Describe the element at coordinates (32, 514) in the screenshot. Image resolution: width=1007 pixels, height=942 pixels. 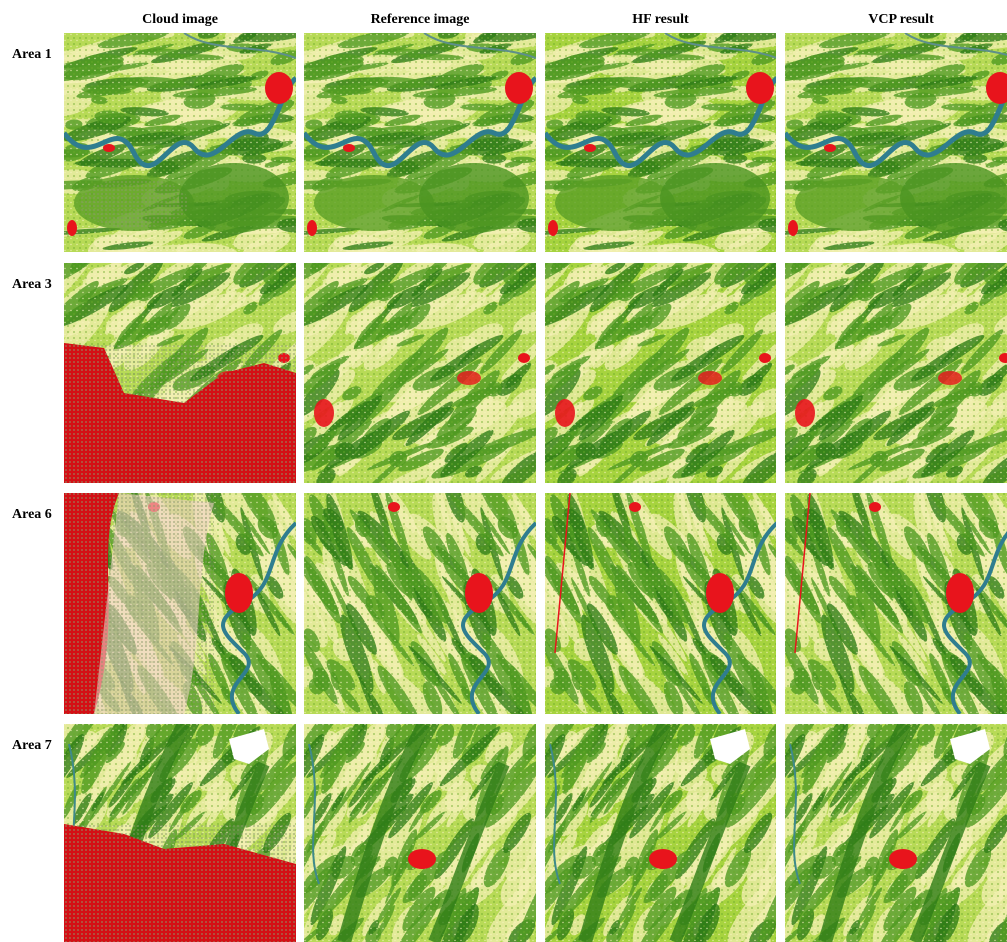
I see `row-label: Area 6` at that location.